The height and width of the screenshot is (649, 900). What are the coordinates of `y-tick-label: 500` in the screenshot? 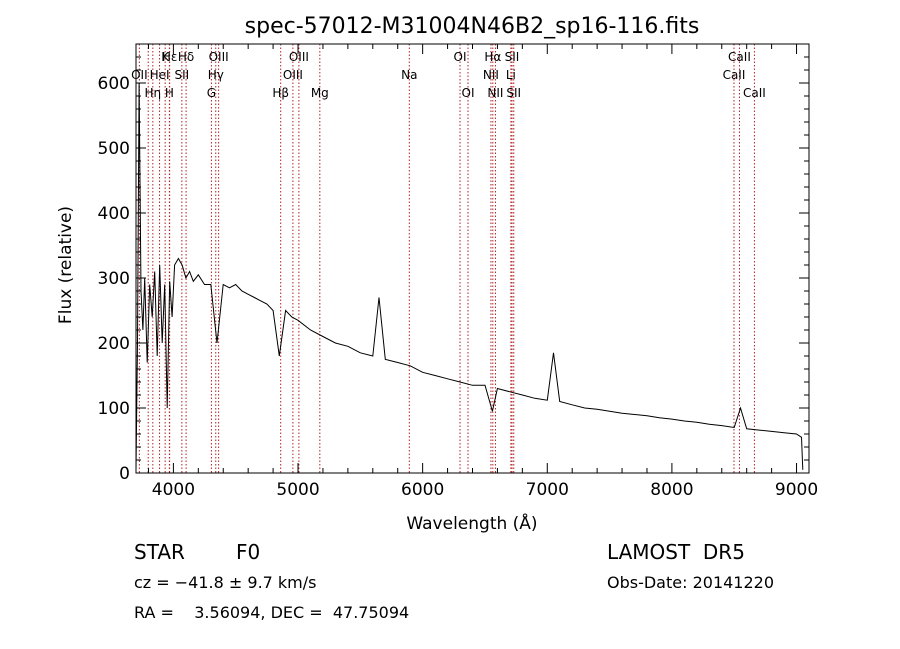 It's located at (114, 149).